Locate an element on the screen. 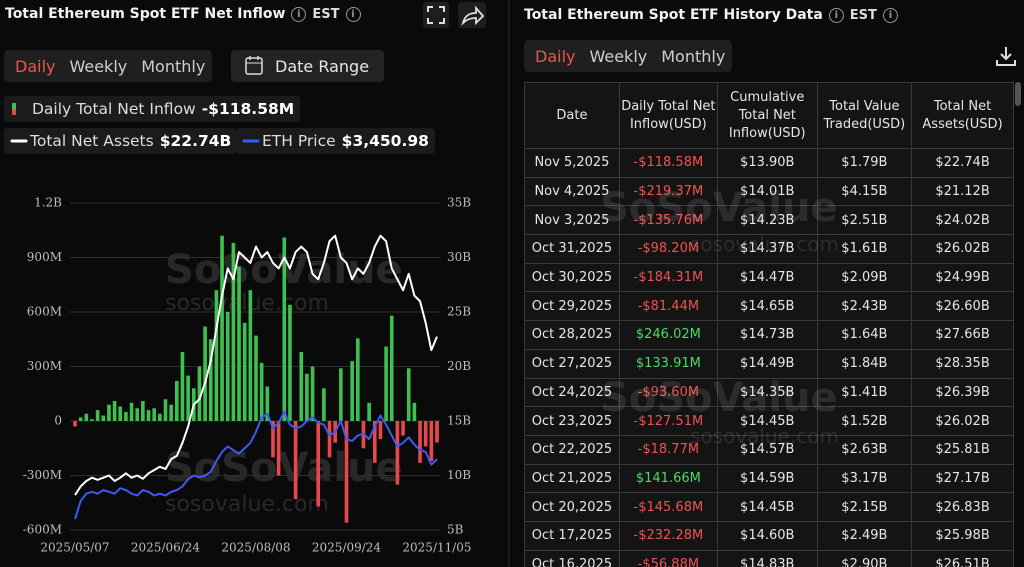 This screenshot has height=567, width=1024. table-row: Oct 22,2025 -$18.77M $14.57B $2.63B $25.81B is located at coordinates (769, 449).